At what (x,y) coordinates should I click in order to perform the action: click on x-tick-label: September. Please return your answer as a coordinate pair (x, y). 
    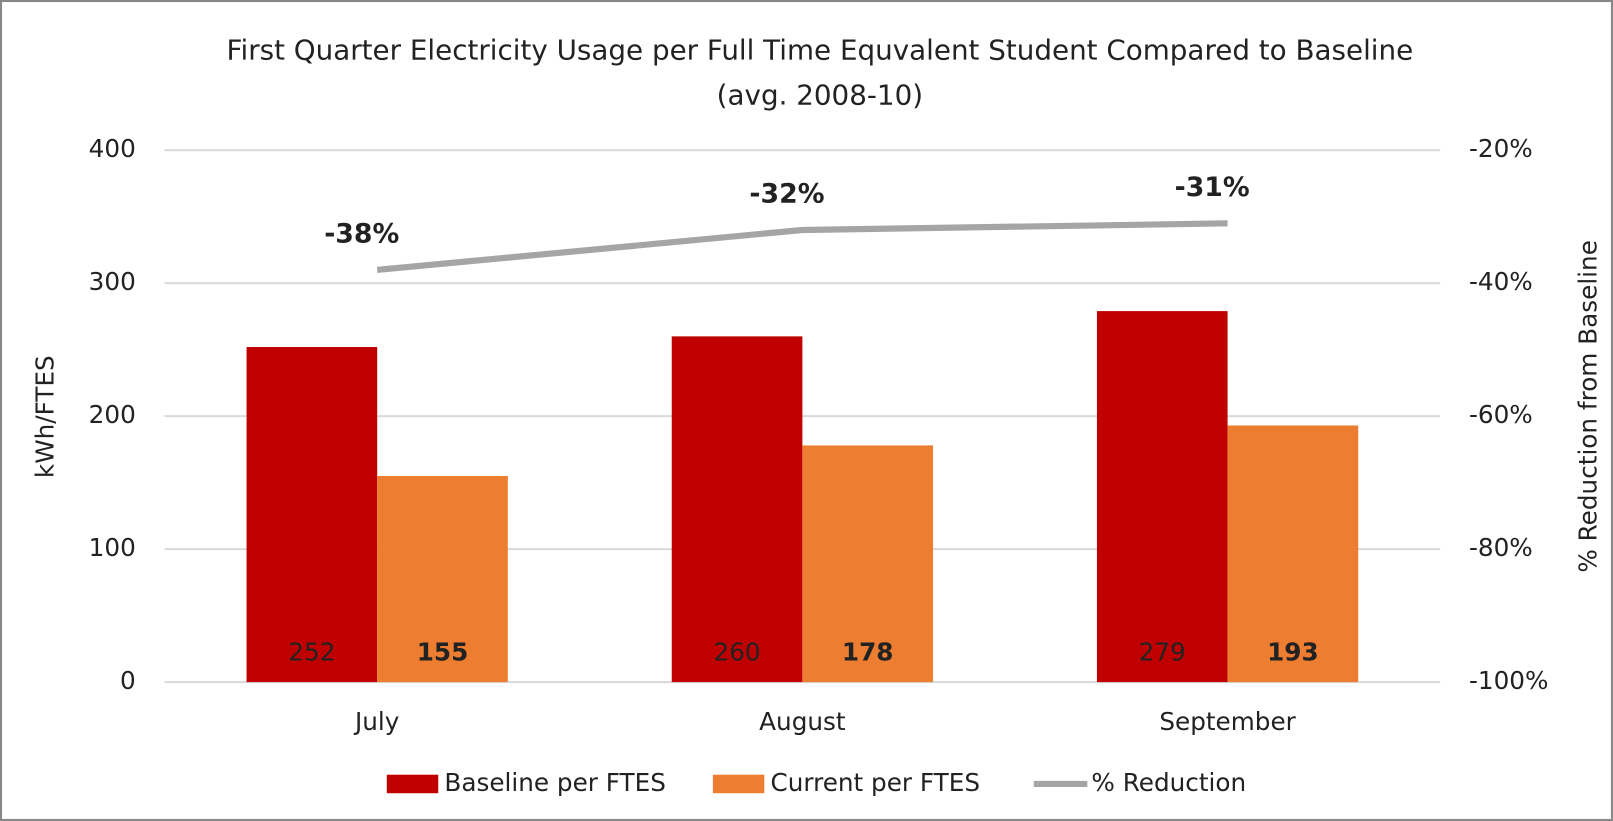
    Looking at the image, I should click on (1227, 721).